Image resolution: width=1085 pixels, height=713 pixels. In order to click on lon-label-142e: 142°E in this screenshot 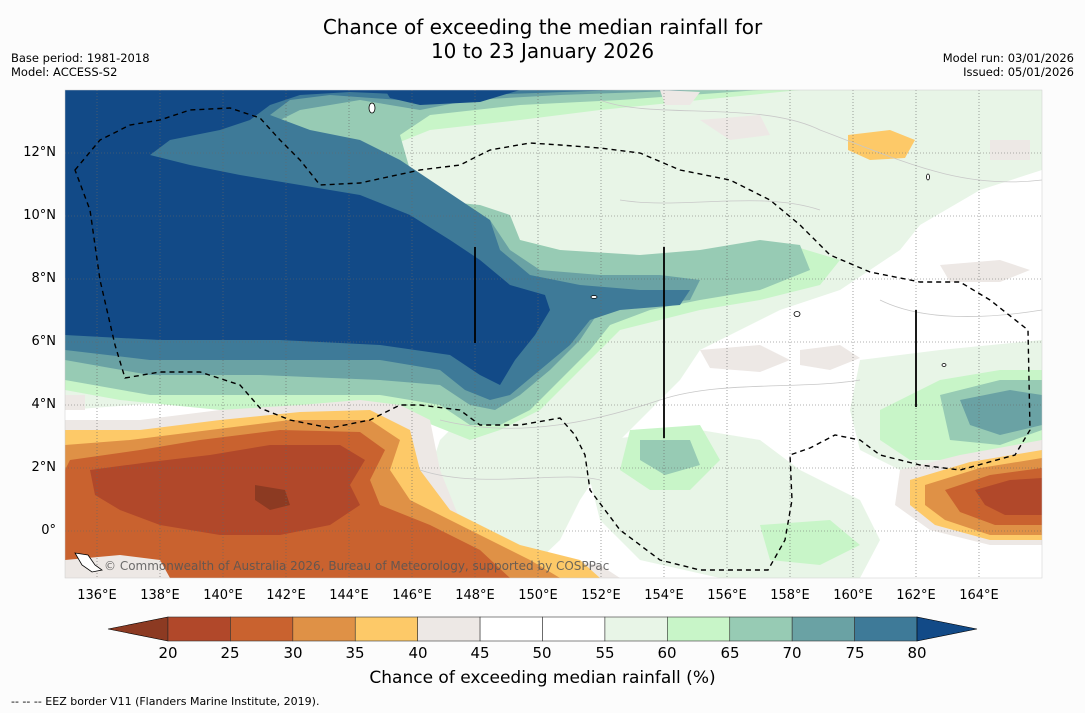, I will do `click(286, 595)`.